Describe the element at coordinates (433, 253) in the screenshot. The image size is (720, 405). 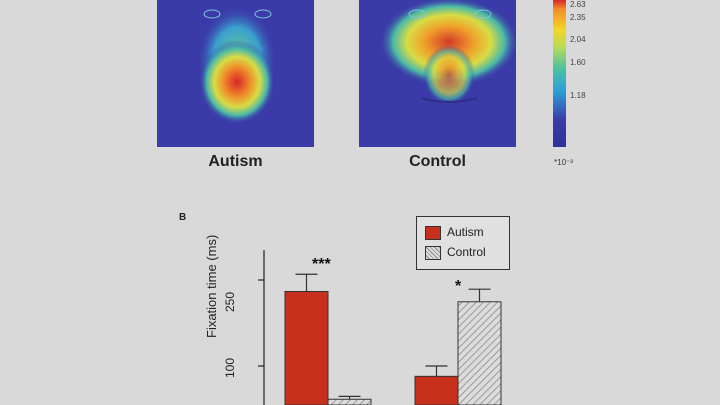
I see `legend-swatch-control` at that location.